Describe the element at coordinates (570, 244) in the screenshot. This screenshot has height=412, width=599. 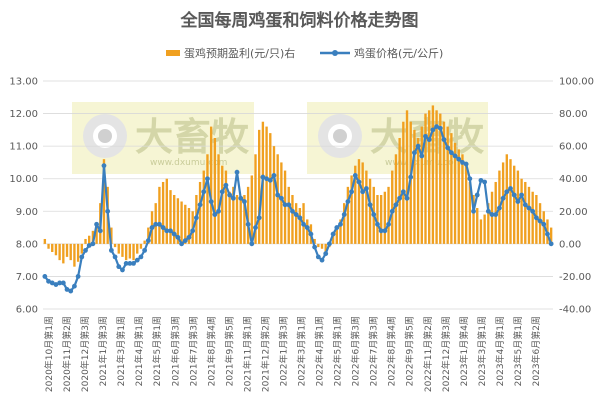
I see `right-tick-label: 0.00` at that location.